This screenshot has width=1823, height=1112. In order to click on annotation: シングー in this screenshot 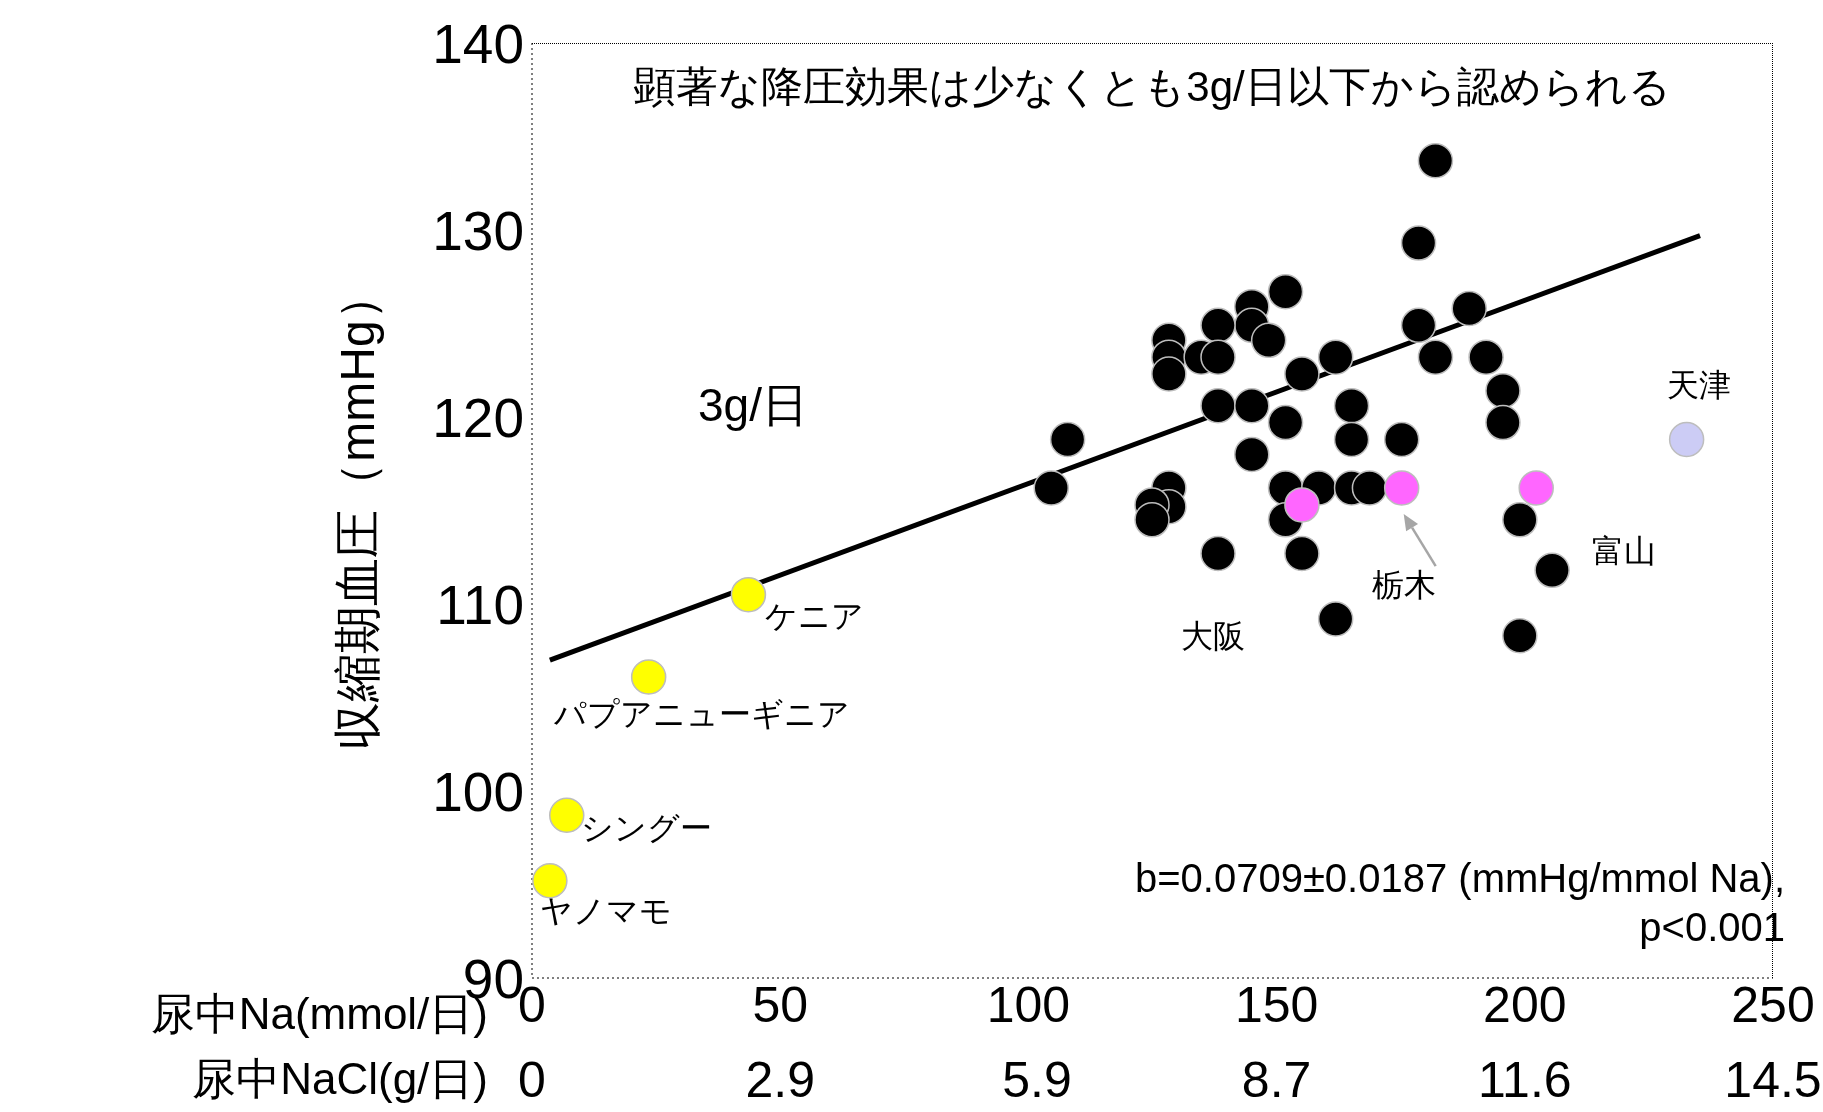, I will do `click(647, 828)`.